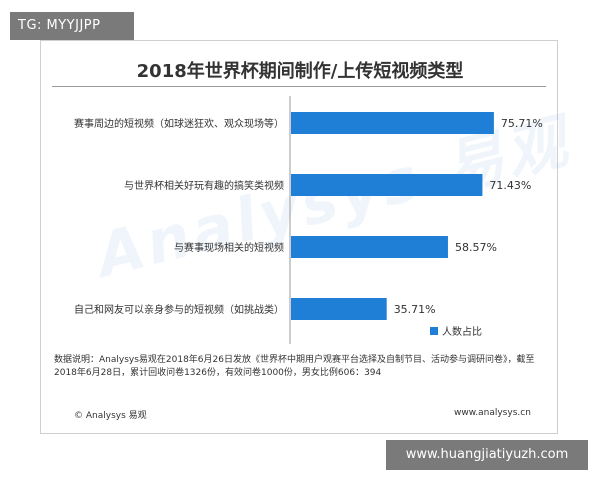  What do you see at coordinates (487, 455) in the screenshot?
I see `watermark-tag-bottom: www.huangjiatiyuzh.com` at bounding box center [487, 455].